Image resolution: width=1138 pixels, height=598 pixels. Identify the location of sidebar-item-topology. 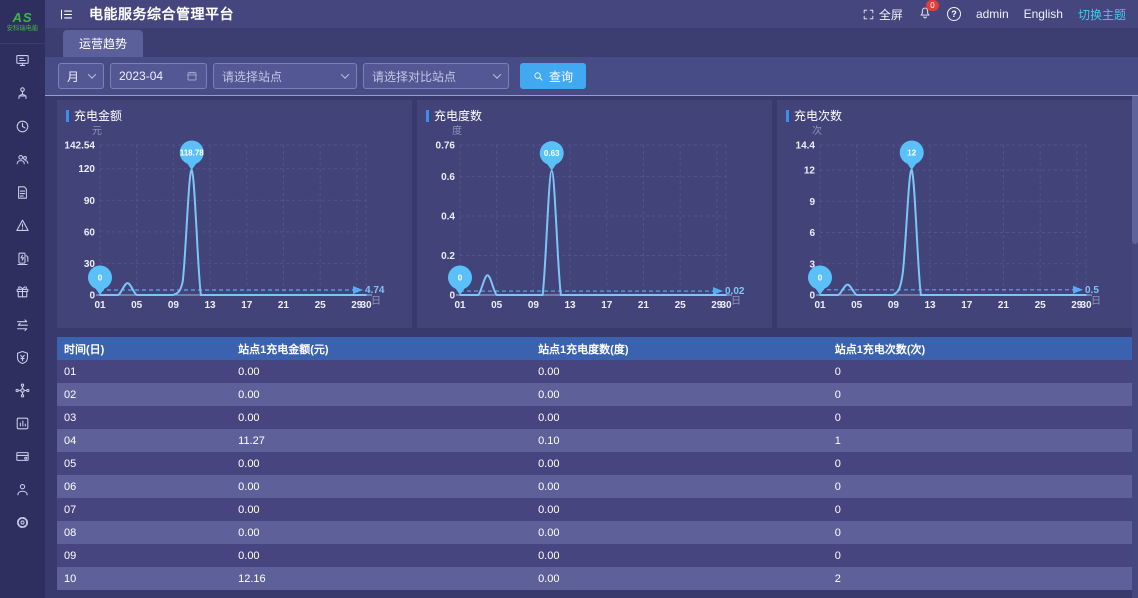
(22, 390).